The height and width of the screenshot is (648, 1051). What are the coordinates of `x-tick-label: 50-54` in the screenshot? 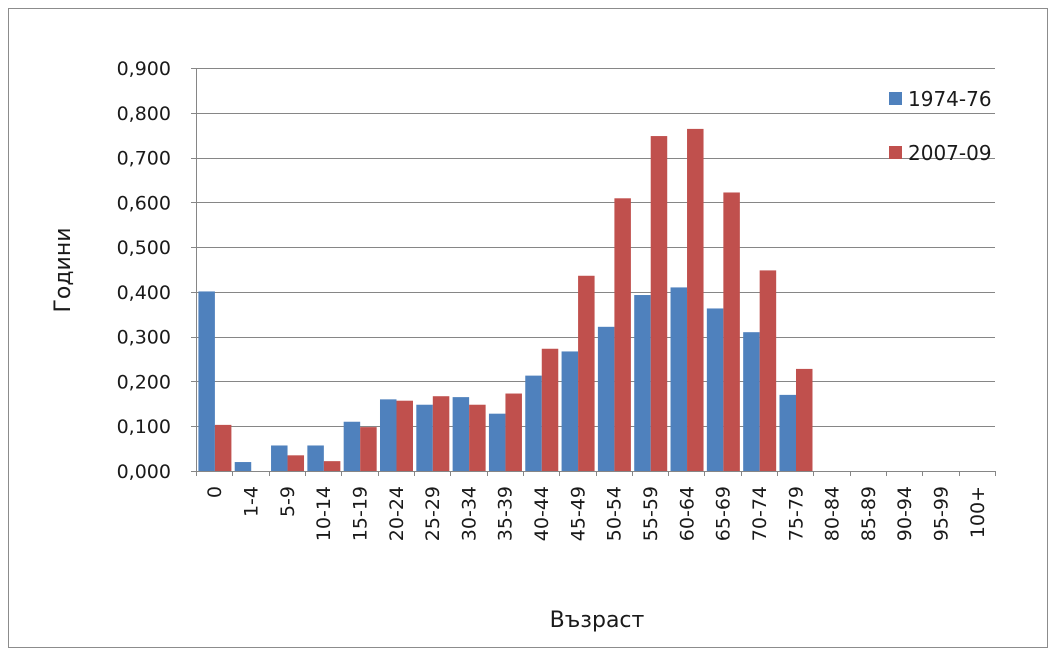 It's located at (615, 513).